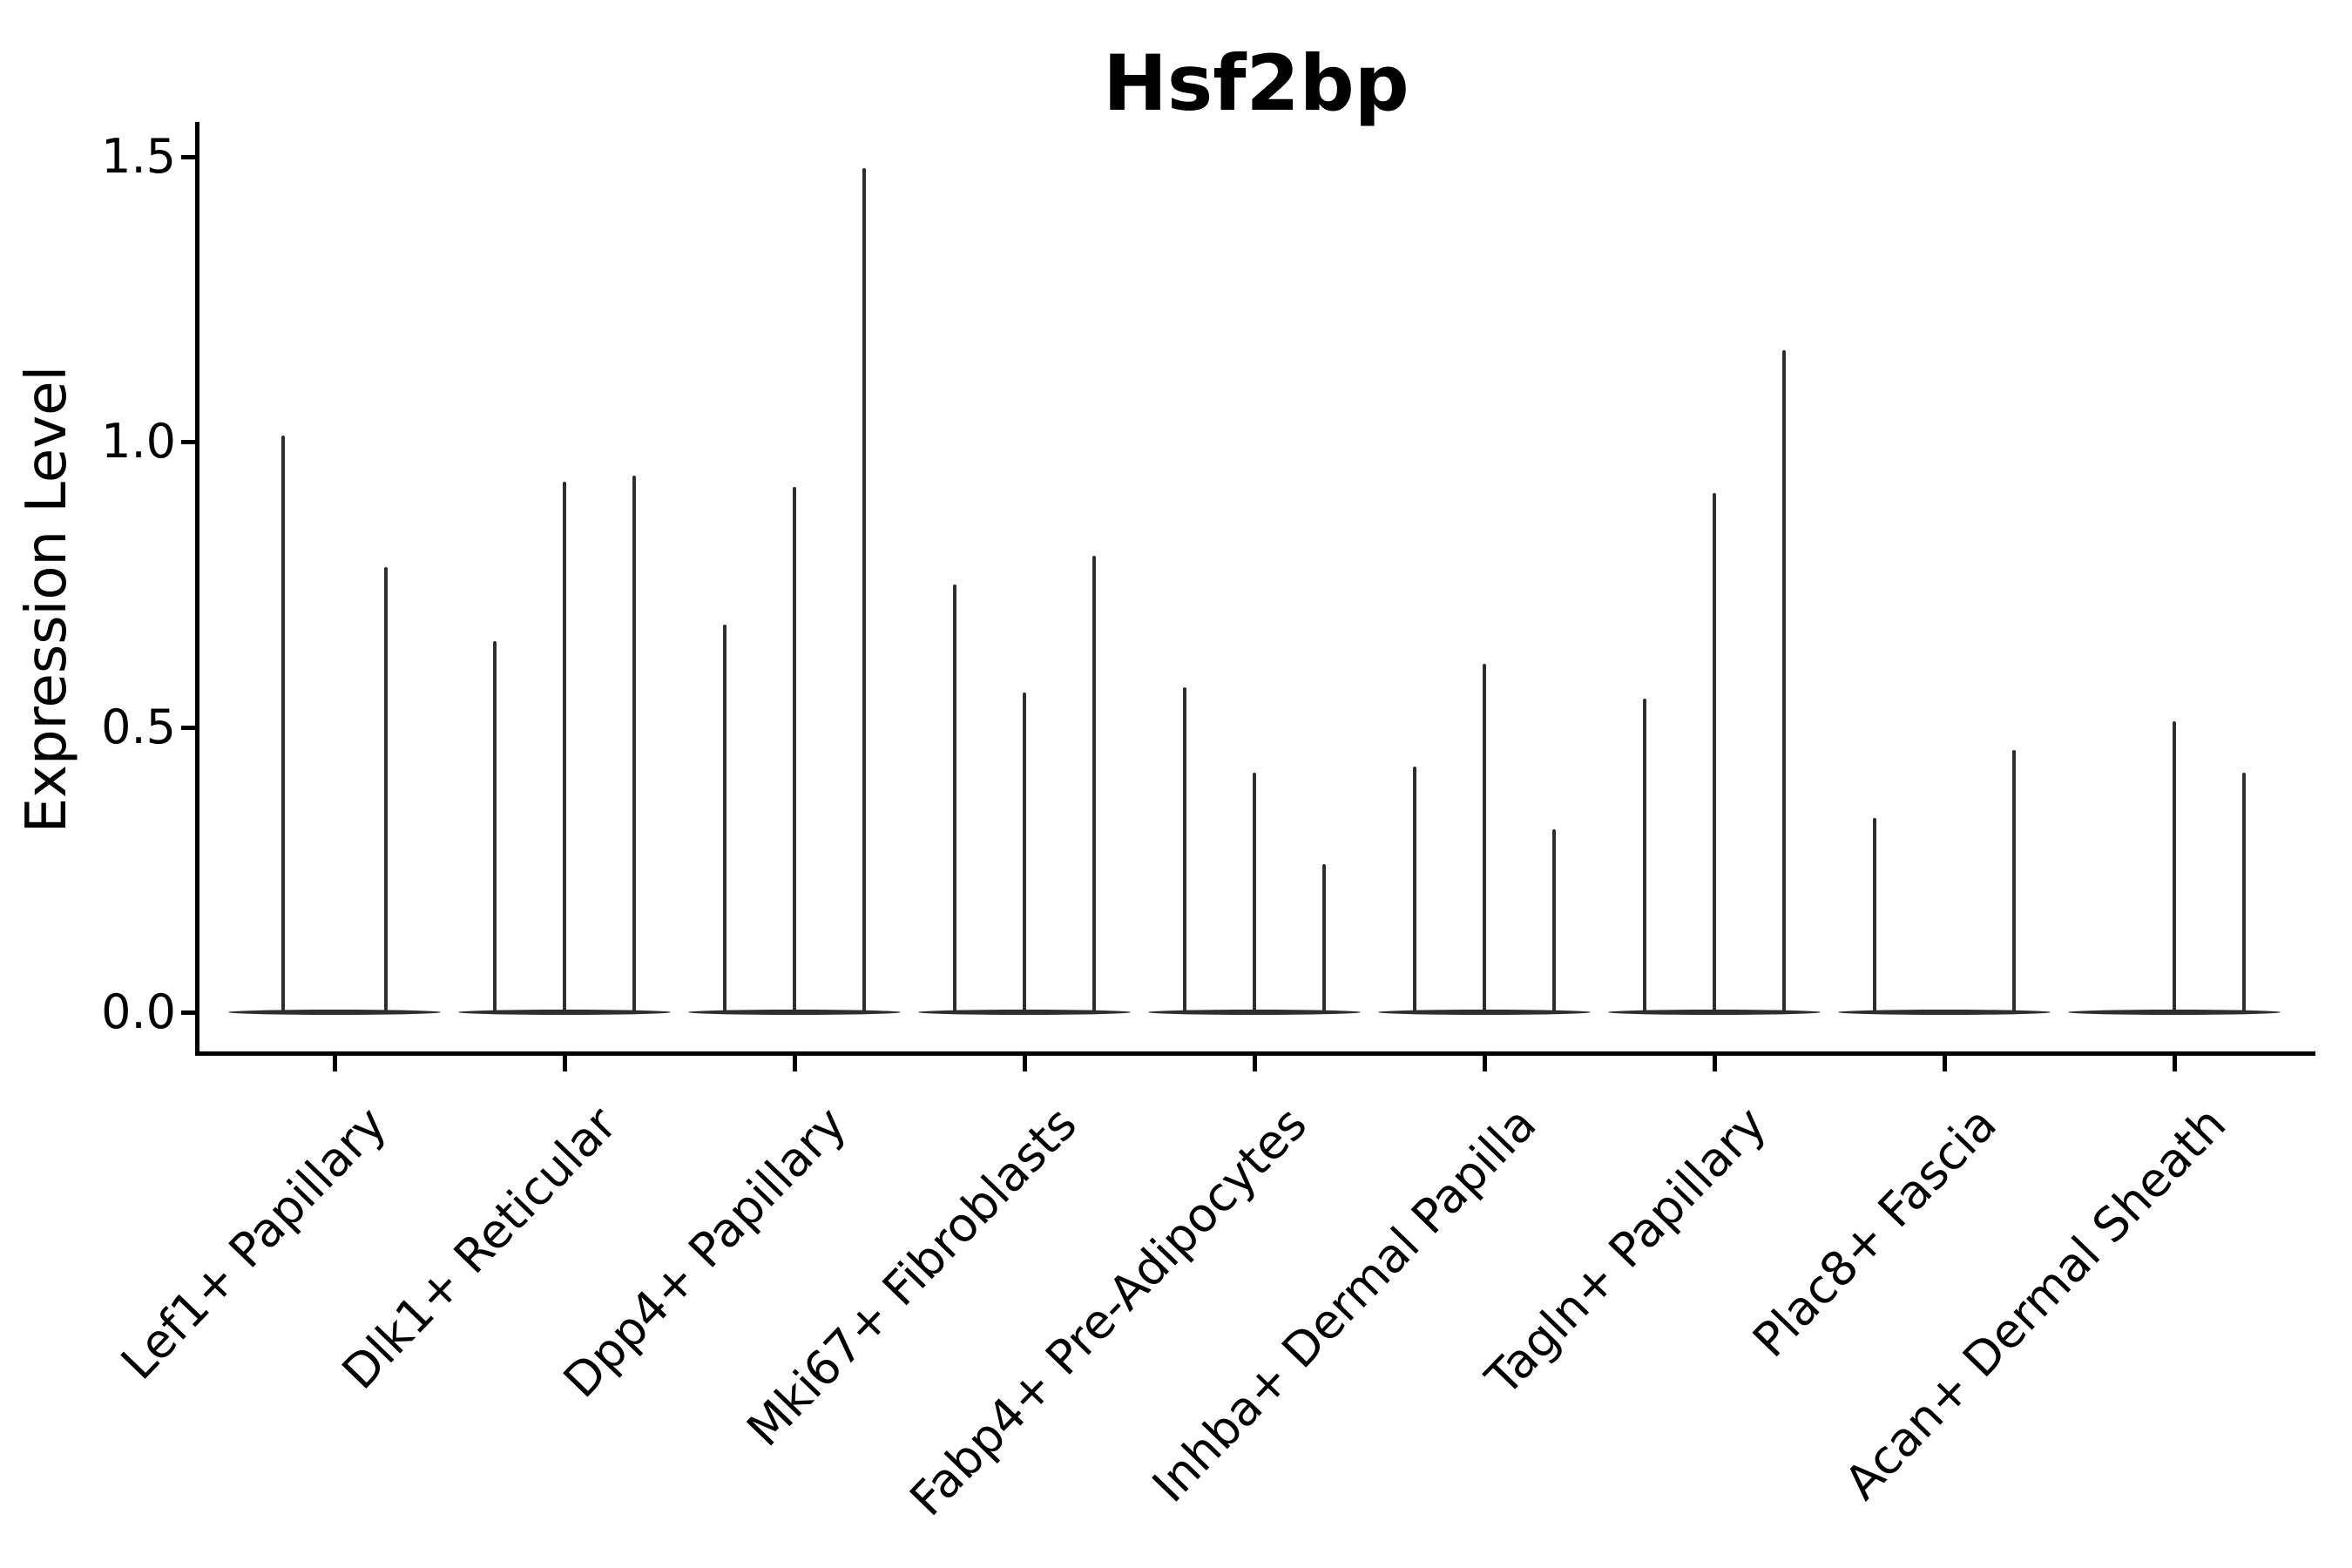  Describe the element at coordinates (138, 1012) in the screenshot. I see `y-tick-label: 0.0` at that location.